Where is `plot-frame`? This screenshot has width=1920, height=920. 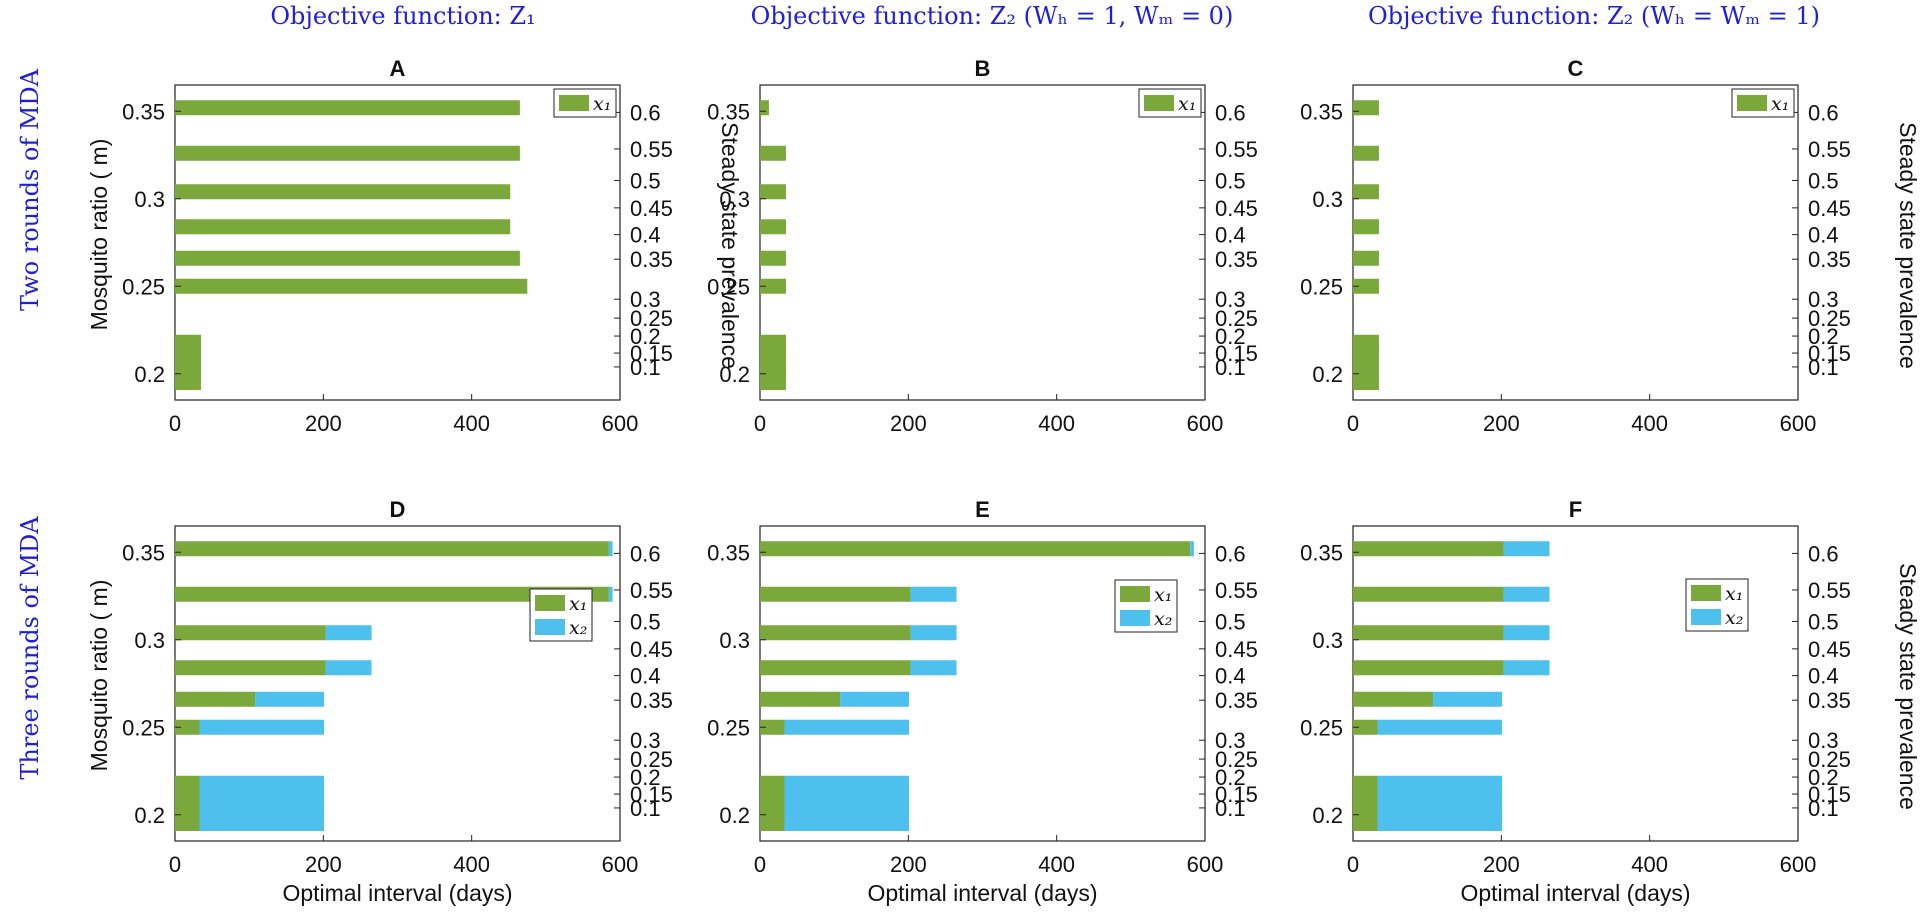 plot-frame is located at coordinates (1575, 242).